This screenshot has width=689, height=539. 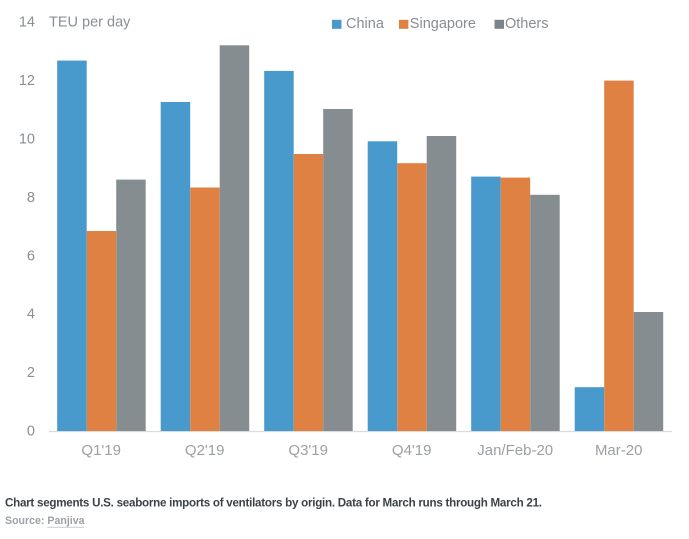 What do you see at coordinates (31, 432) in the screenshot?
I see `svg-text: 0` at bounding box center [31, 432].